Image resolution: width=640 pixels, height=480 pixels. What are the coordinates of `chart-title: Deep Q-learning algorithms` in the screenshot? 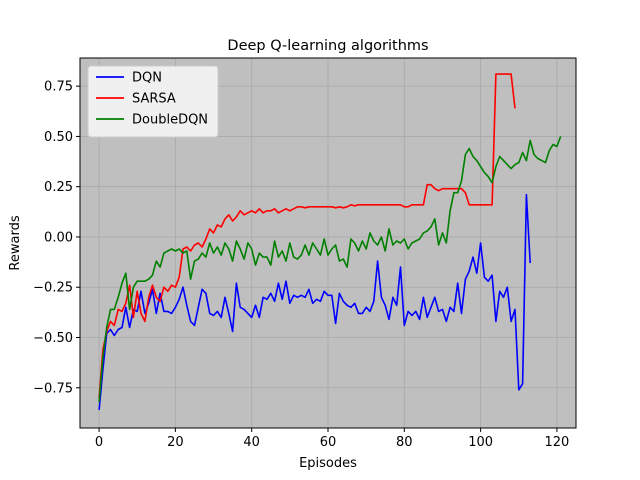 It's located at (327, 46).